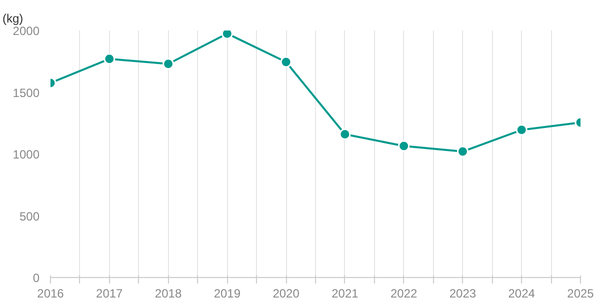 The image size is (615, 305). I want to click on x-tick-label: 2016, so click(50, 293).